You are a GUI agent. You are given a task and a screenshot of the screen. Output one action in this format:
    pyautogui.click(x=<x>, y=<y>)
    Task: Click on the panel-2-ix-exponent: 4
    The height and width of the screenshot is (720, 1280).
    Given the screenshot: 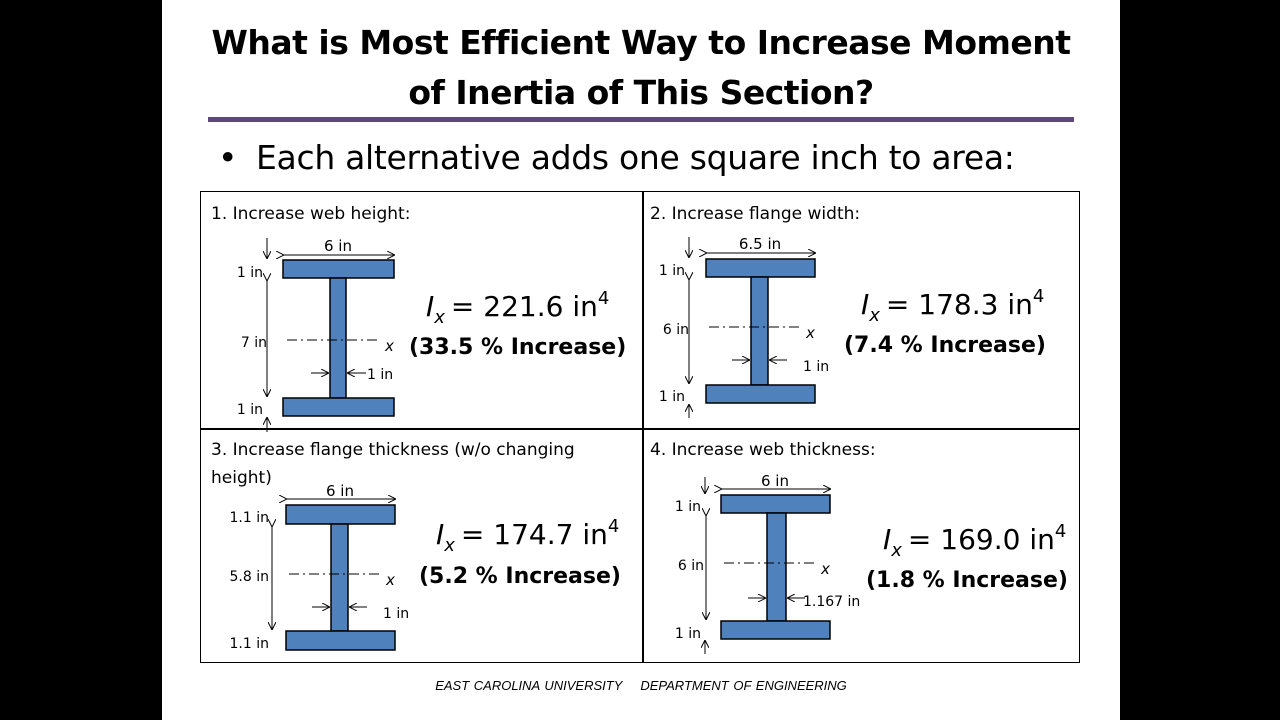 What is the action you would take?
    pyautogui.click(x=1038, y=296)
    